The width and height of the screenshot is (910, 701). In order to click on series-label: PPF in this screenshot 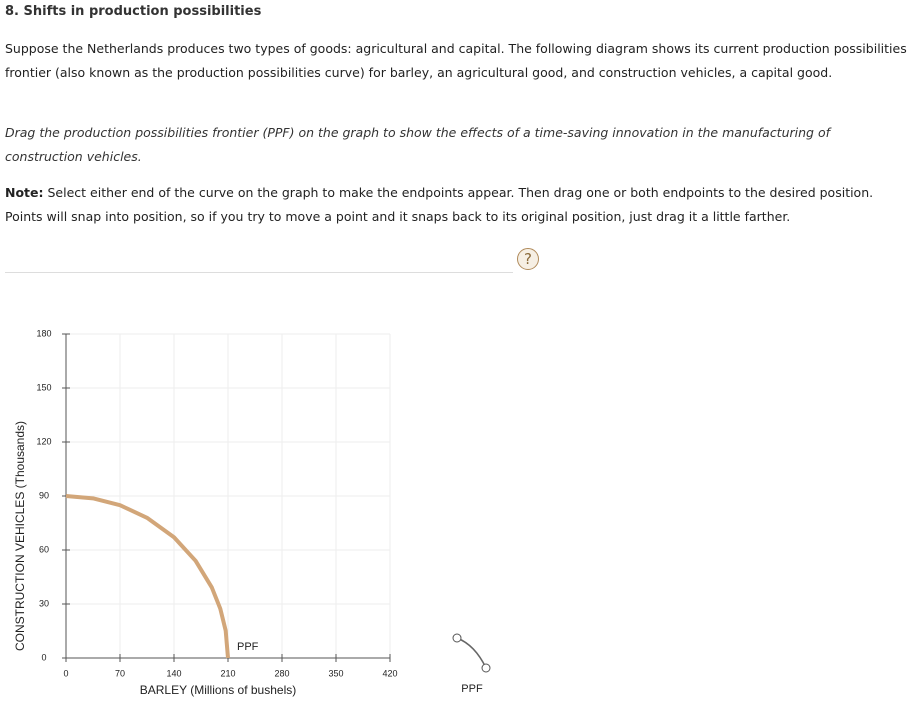, I will do `click(248, 647)`.